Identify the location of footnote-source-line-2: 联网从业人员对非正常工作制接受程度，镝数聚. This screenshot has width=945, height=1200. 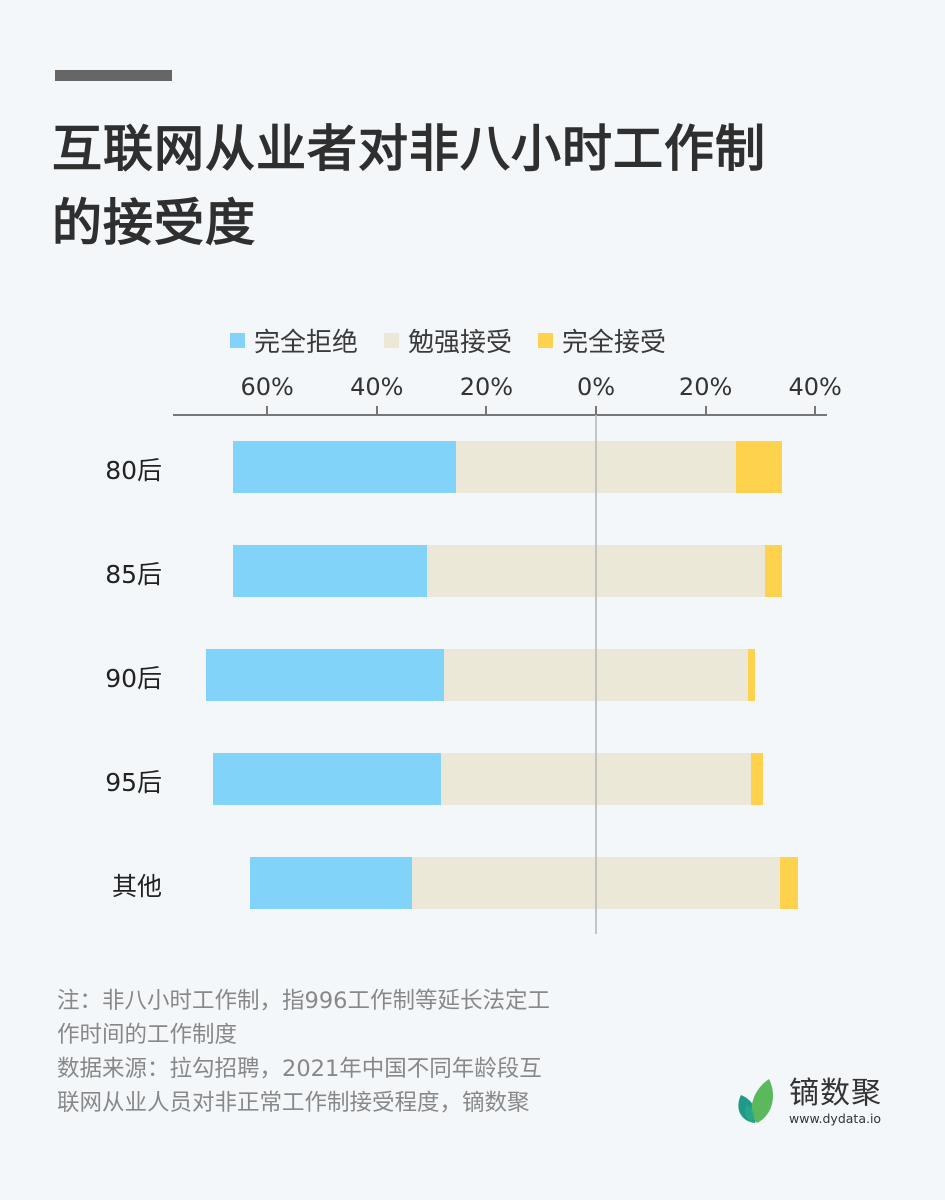
(293, 1103).